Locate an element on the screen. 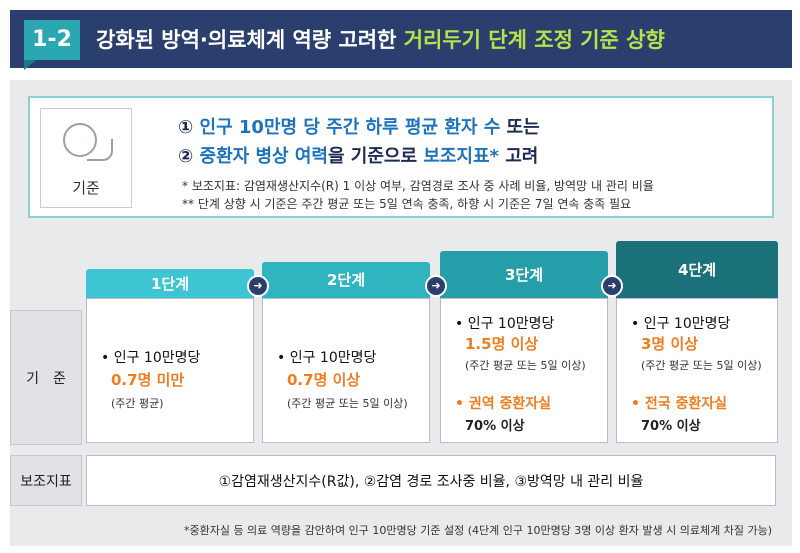 Image resolution: width=800 pixels, height=553 pixels. criteria-line-2-num: ② is located at coordinates (189, 156).